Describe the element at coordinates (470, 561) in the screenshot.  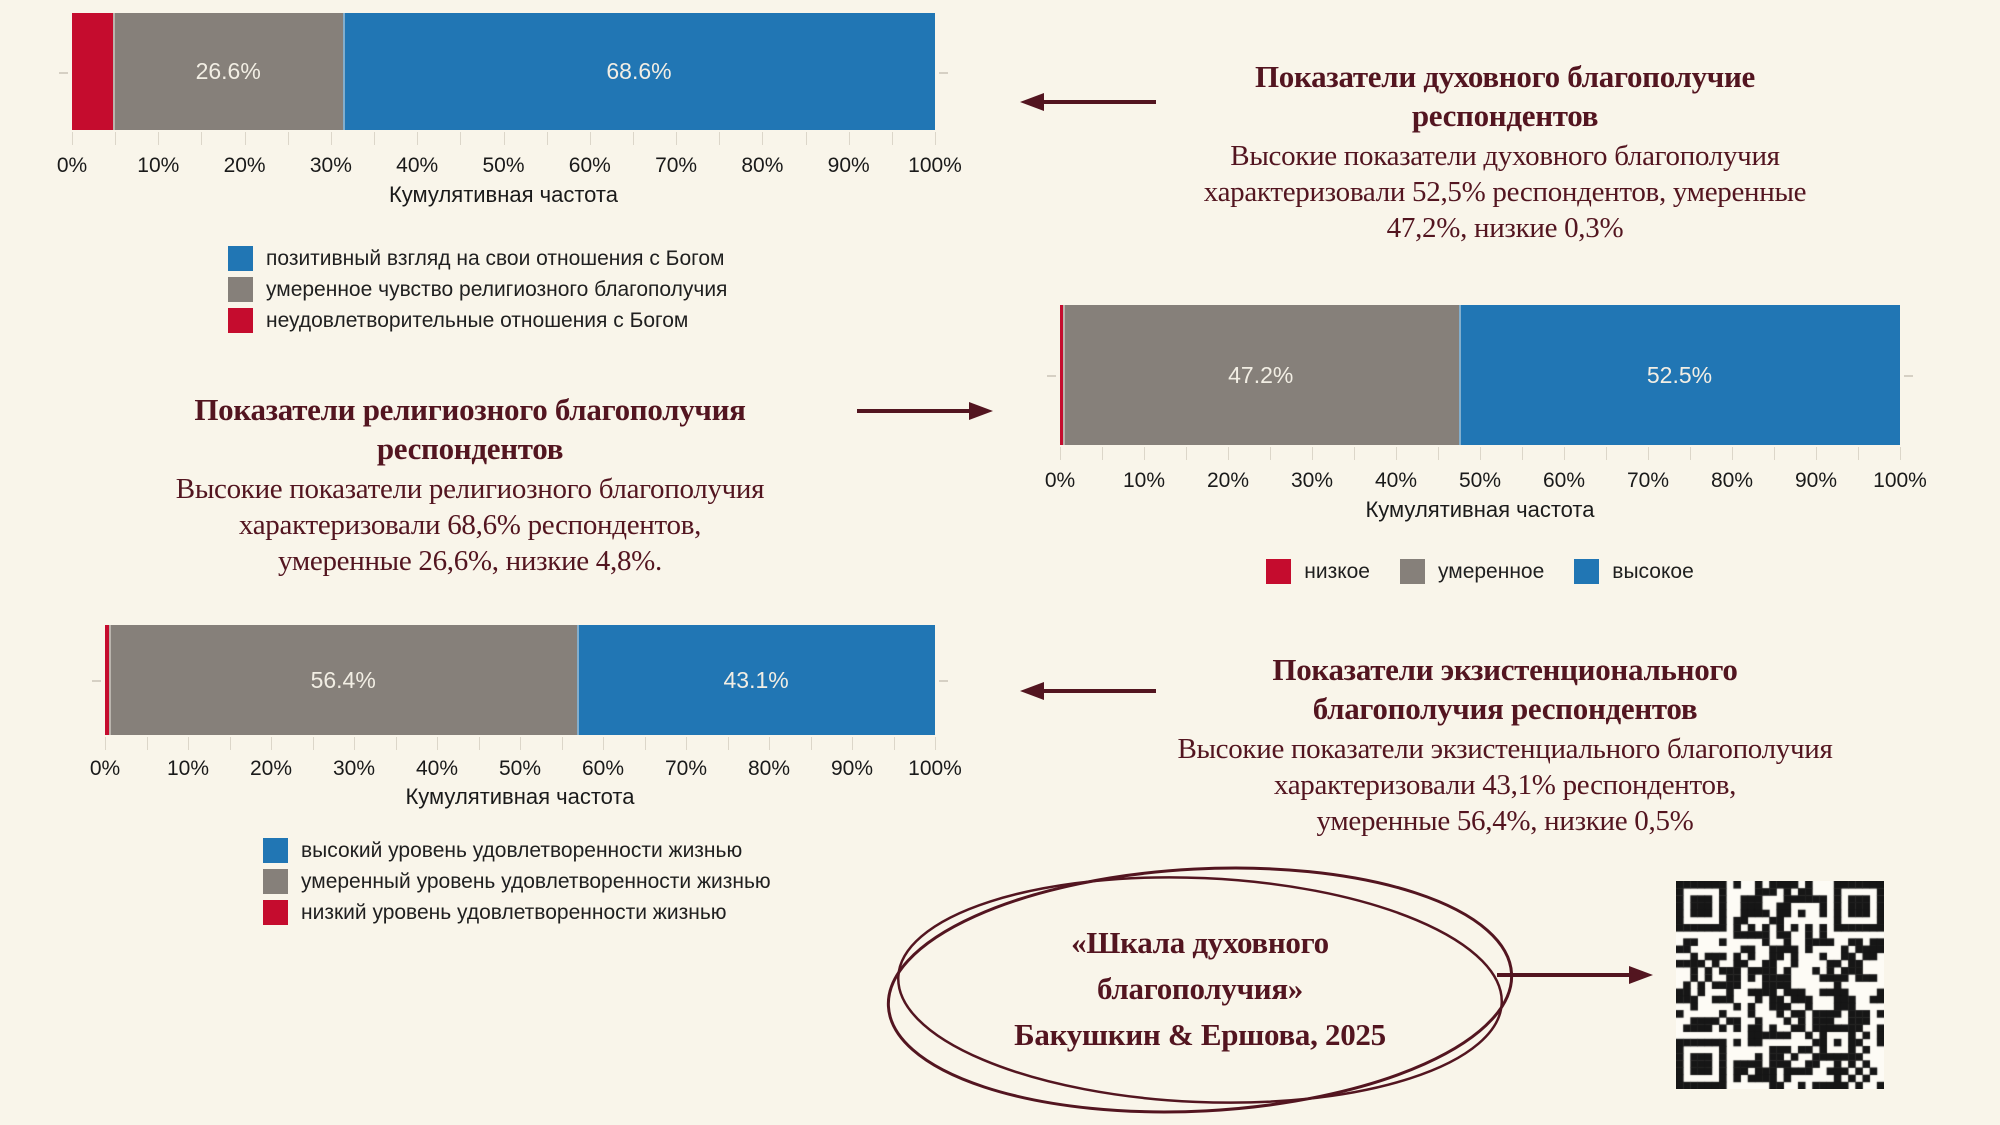
I see `annotation-body-line: умеренные 26,6%, низкие 4,8%.` at that location.